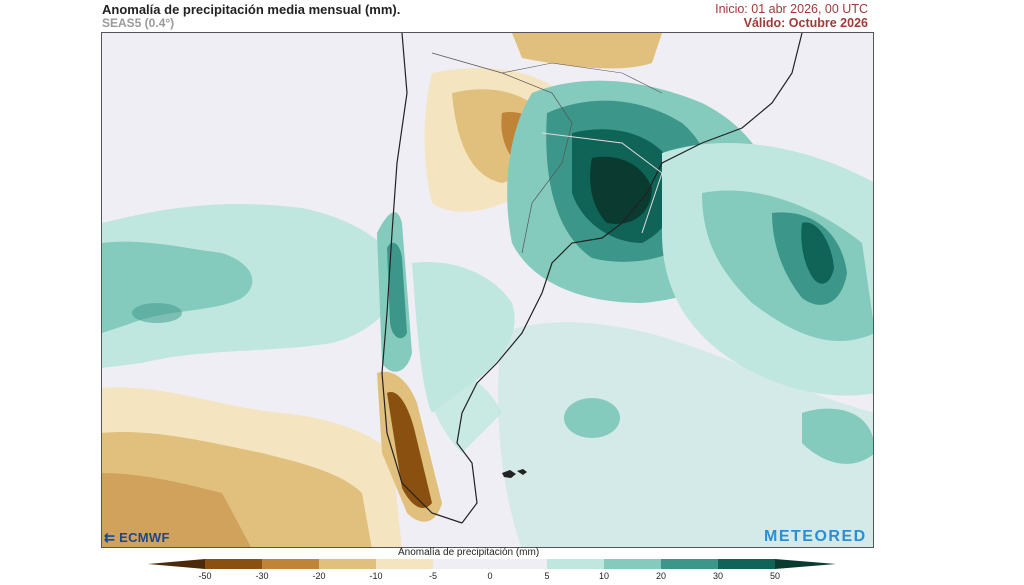 This screenshot has width=1024, height=585. Describe the element at coordinates (604, 576) in the screenshot. I see `colorbar-tick: 10` at that location.